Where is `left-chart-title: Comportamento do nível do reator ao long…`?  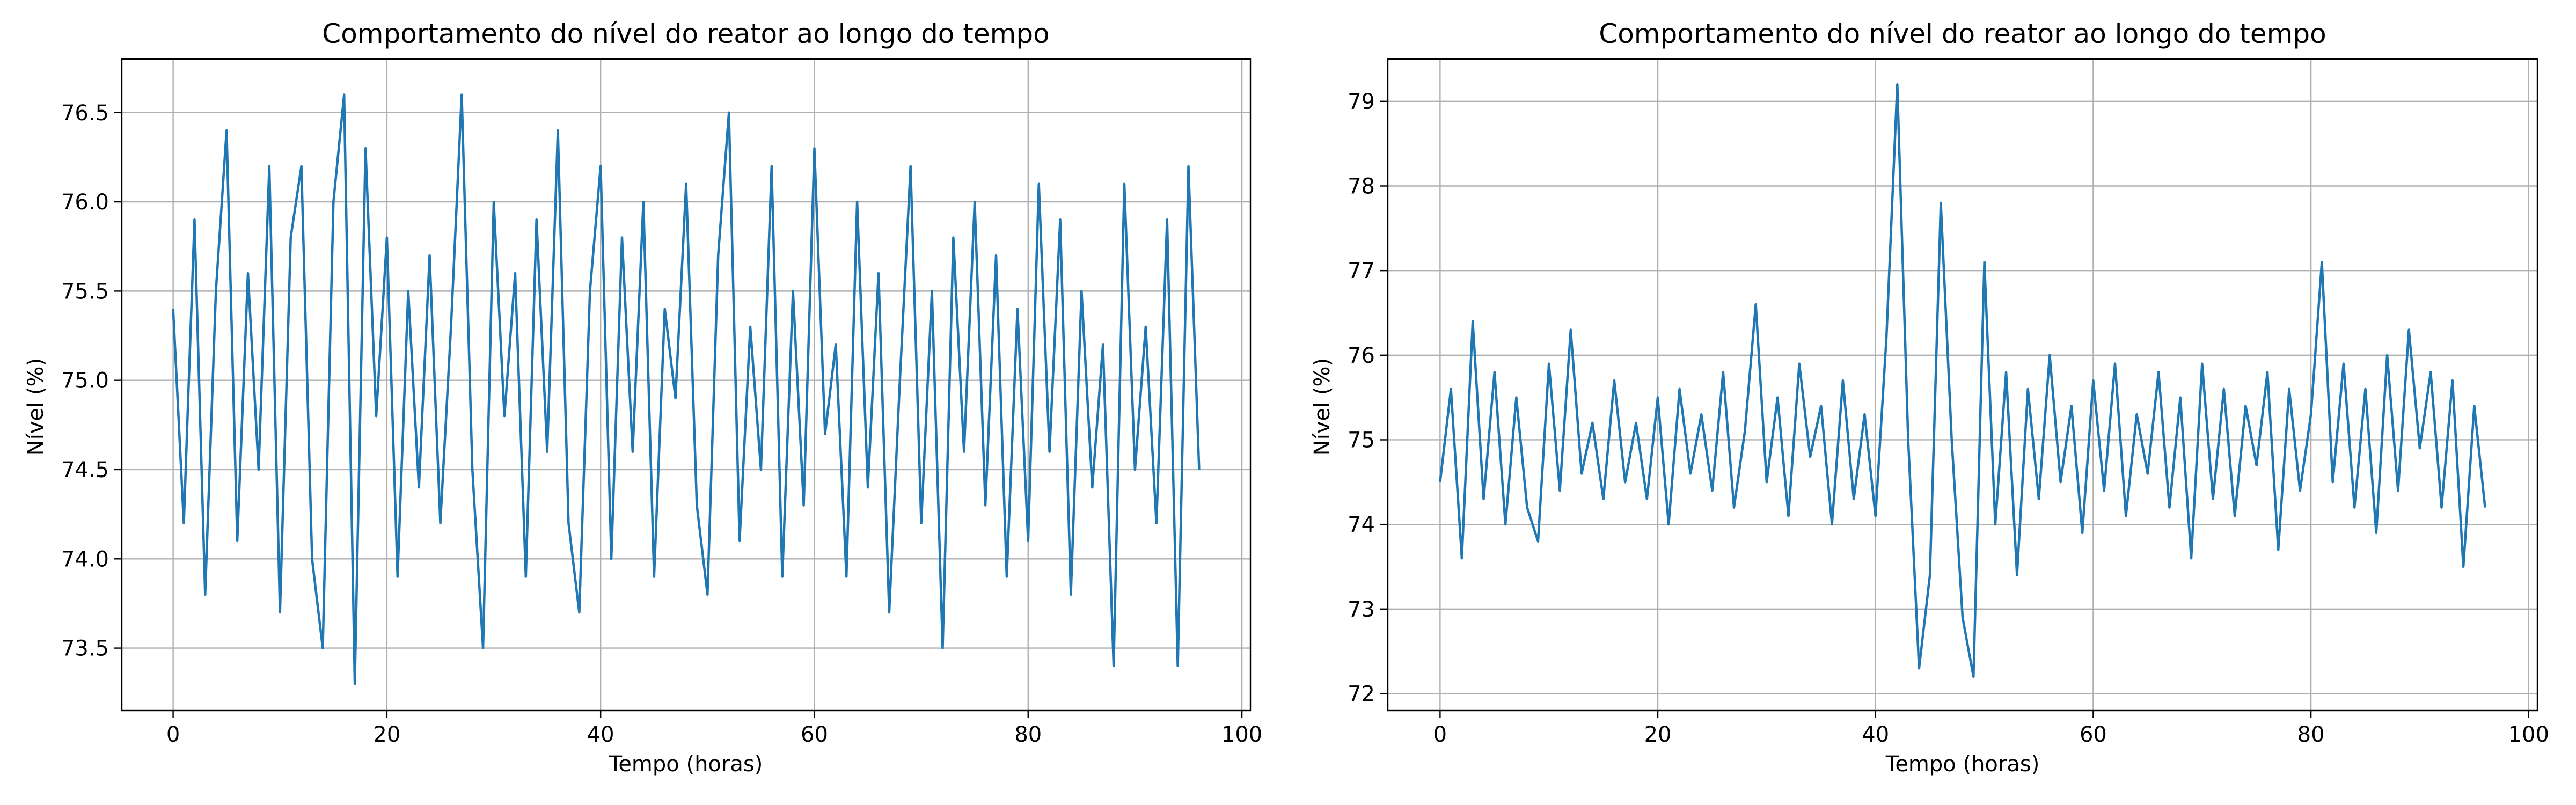 left-chart-title: Comportamento do nível do reator ao long… is located at coordinates (685, 33).